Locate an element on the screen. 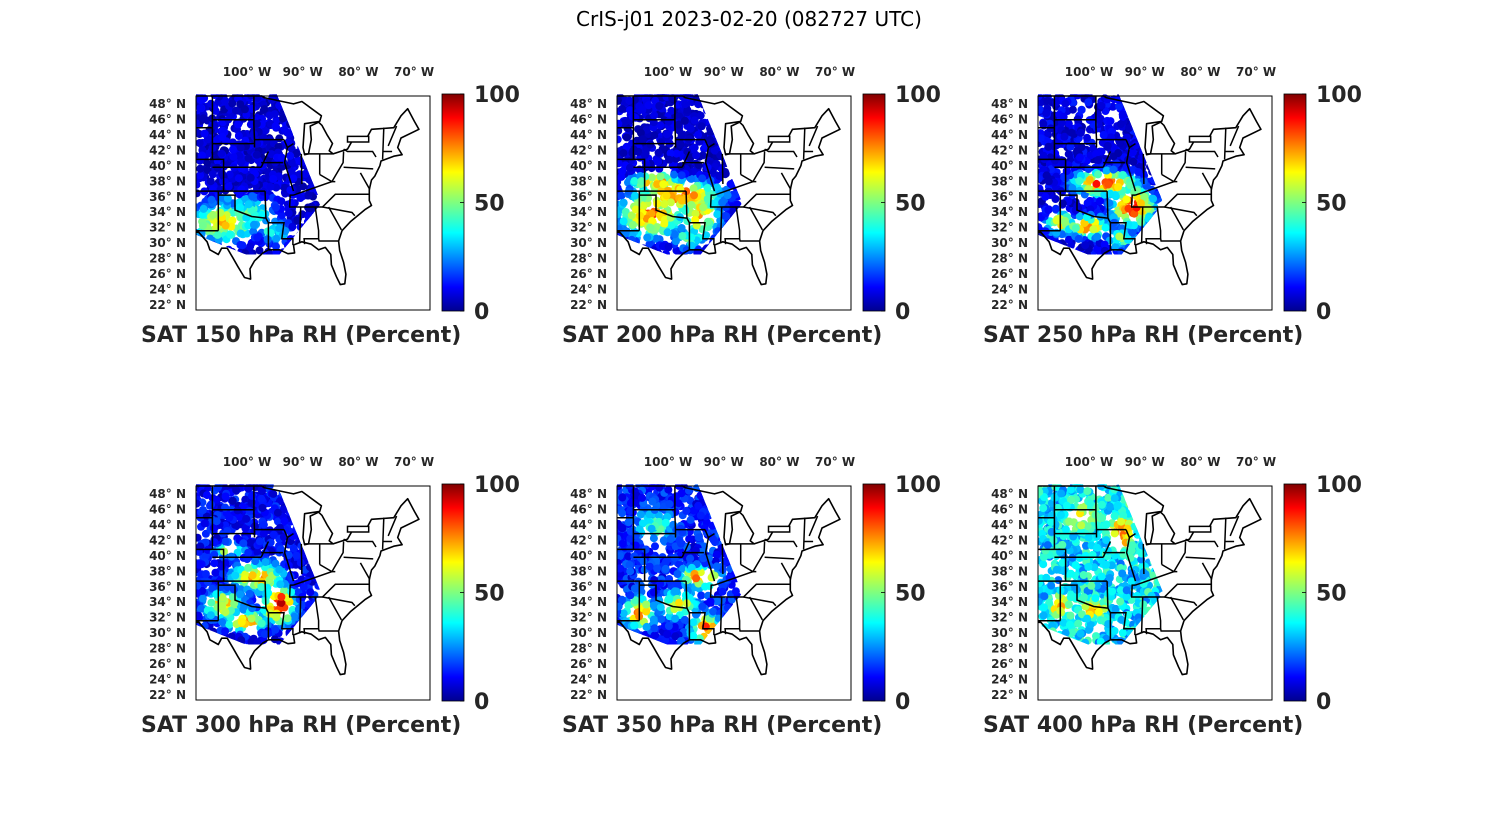 The image size is (1500, 825). latitude-tick-label: 44° N is located at coordinates (588, 135).